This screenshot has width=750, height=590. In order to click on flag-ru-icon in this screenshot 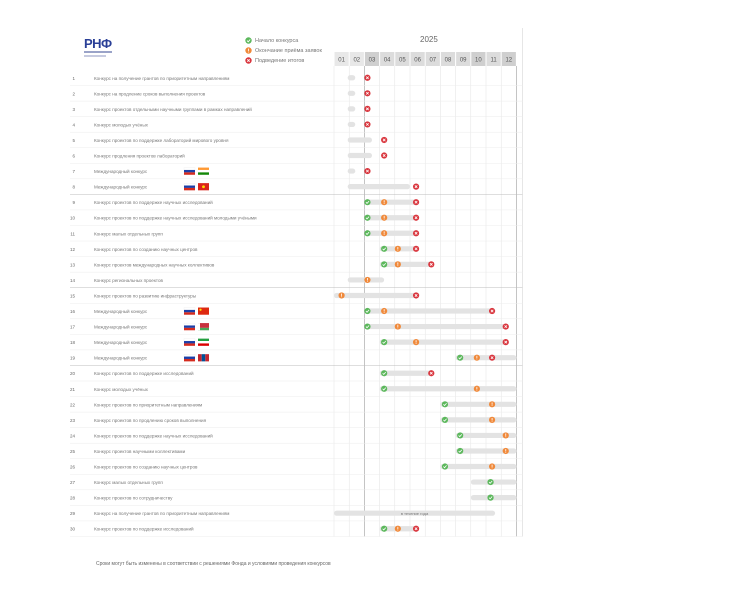, I will do `click(189, 187)`.